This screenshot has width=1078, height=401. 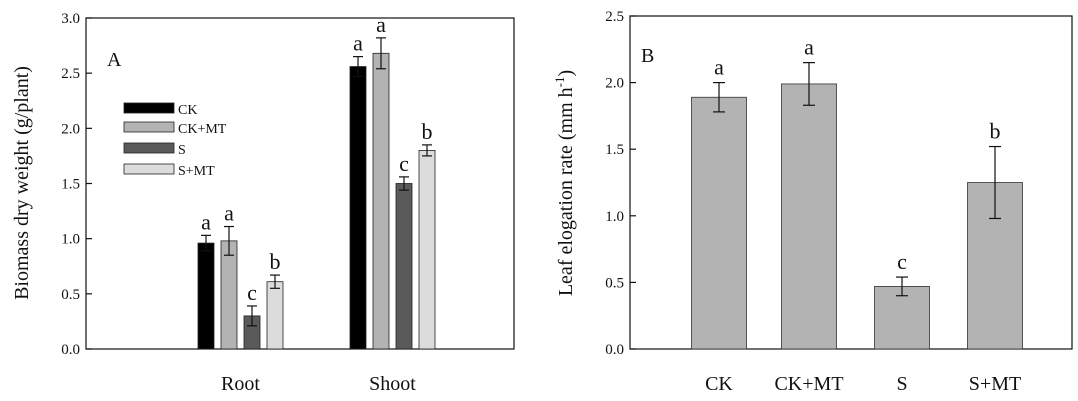 I want to click on panel-a-y-tick-label: 1.0, so click(x=70, y=240).